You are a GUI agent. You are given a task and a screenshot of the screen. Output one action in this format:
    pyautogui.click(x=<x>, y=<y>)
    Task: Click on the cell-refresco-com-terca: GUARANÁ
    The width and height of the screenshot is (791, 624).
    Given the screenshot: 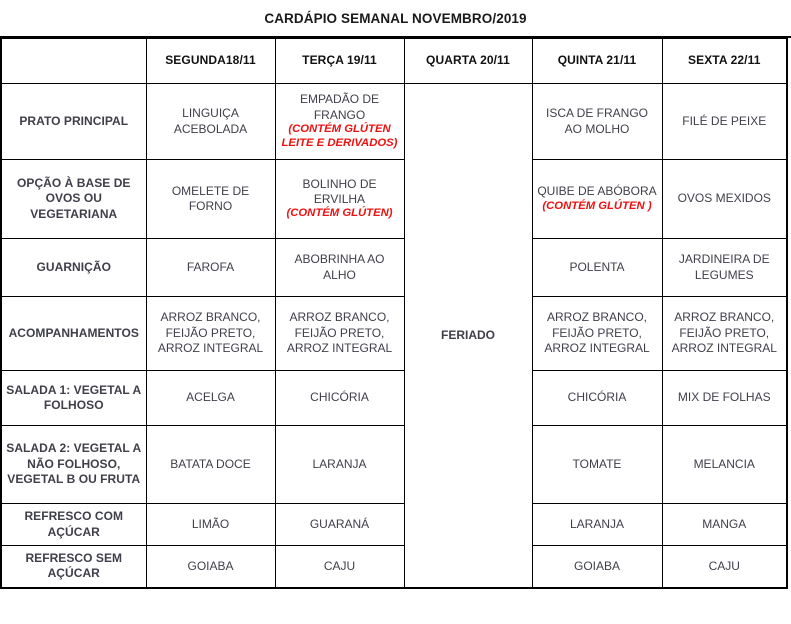 What is the action you would take?
    pyautogui.click(x=339, y=524)
    